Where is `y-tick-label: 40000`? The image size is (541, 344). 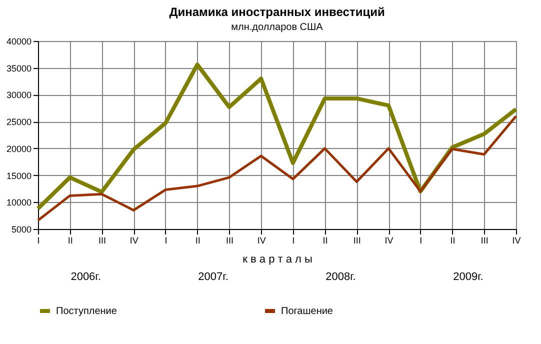
y-tick-label: 40000 is located at coordinates (19, 41).